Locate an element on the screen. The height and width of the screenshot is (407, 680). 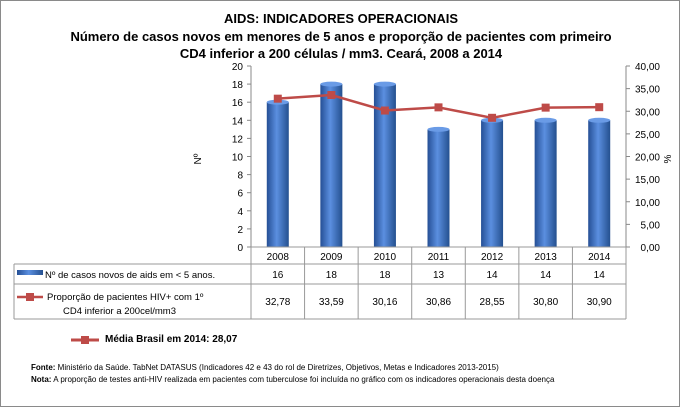
left-tick-label: 6 is located at coordinates (240, 194).